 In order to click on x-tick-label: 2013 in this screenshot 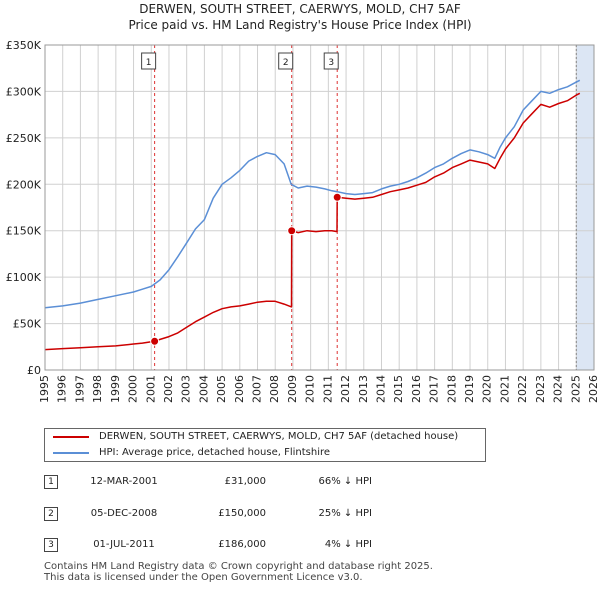, I will do `click(363, 389)`.